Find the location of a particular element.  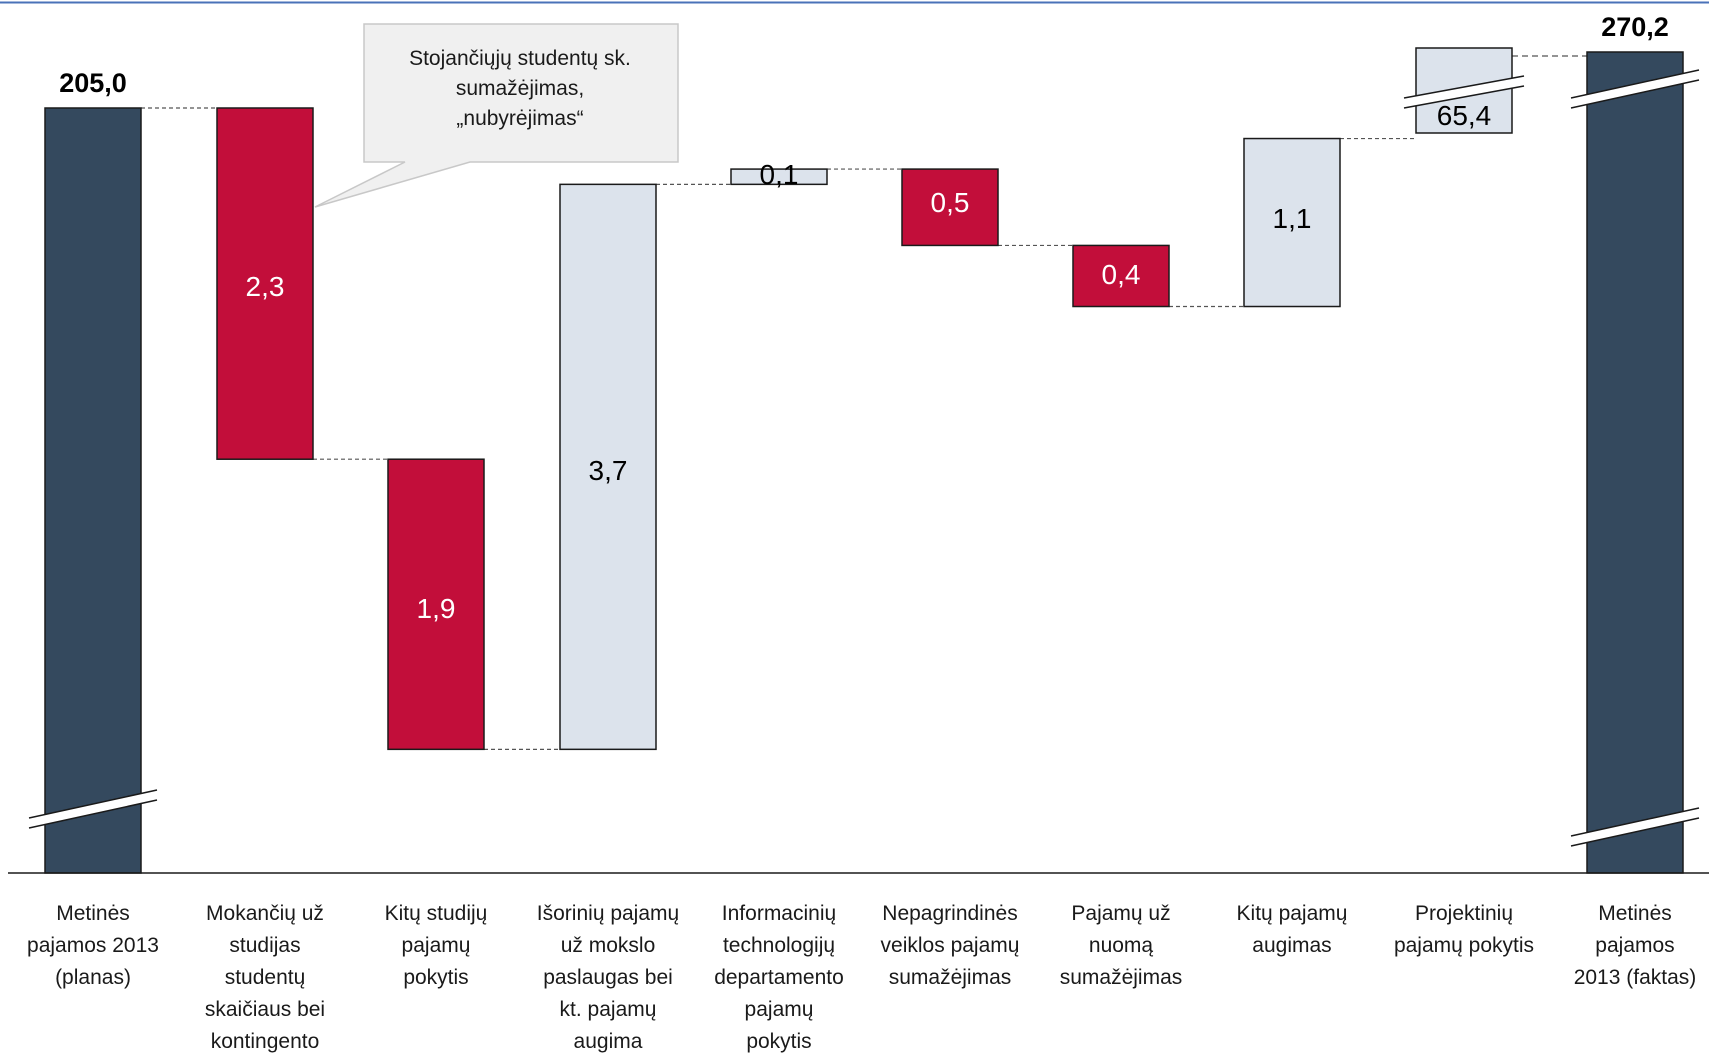

callout-bubble is located at coordinates (496, 115).